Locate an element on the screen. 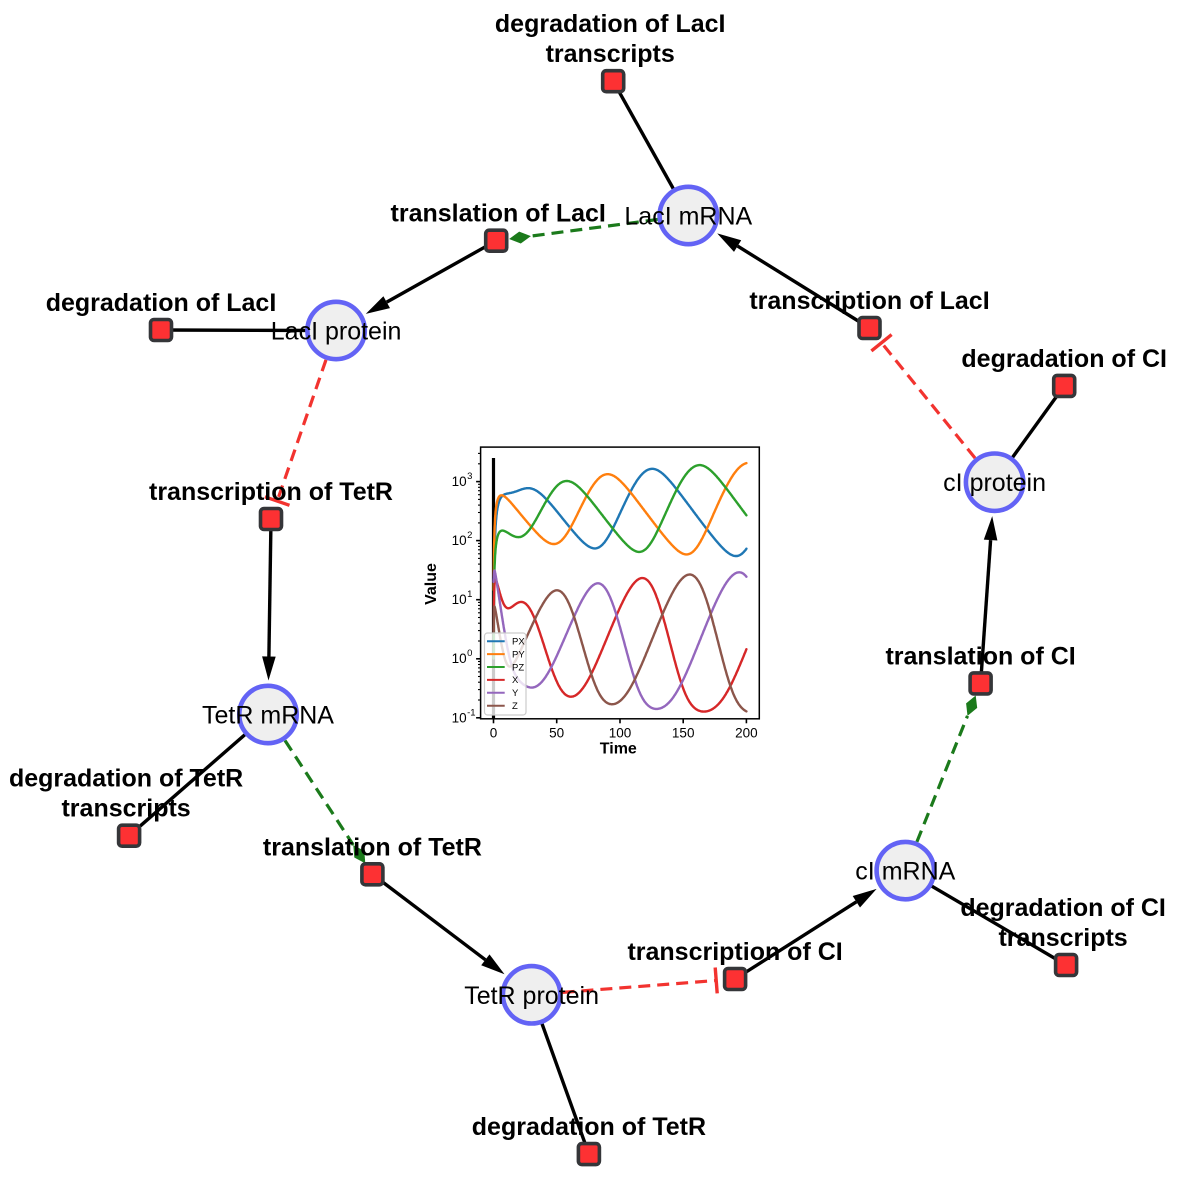 This screenshot has width=1189, height=1200. svg-text: 2 is located at coordinates (469, 535).